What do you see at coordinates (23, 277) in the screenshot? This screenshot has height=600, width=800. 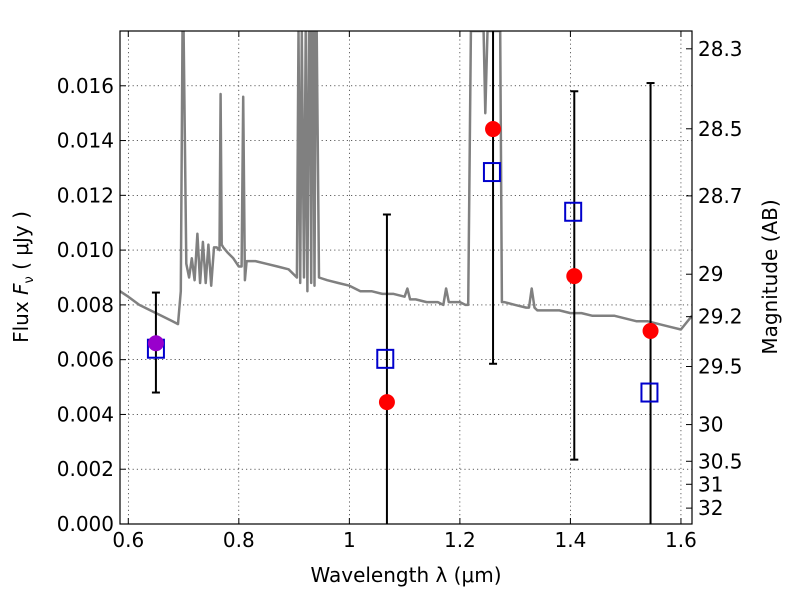 I see `y-axis-label: Flux Fν ( μJy )` at bounding box center [23, 277].